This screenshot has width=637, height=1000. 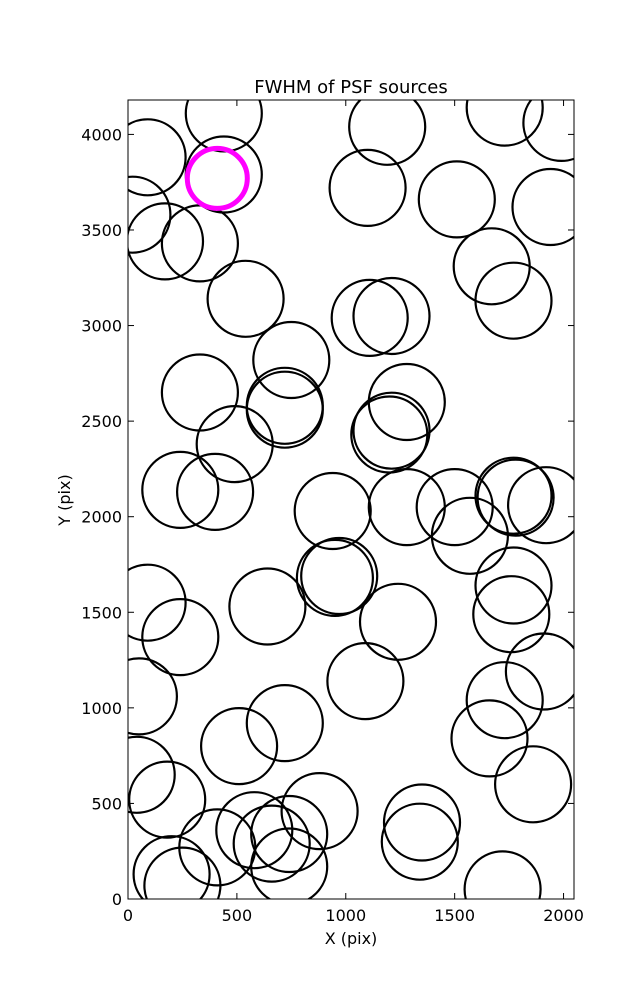 I want to click on y-tick-label: 2500, so click(x=101, y=421).